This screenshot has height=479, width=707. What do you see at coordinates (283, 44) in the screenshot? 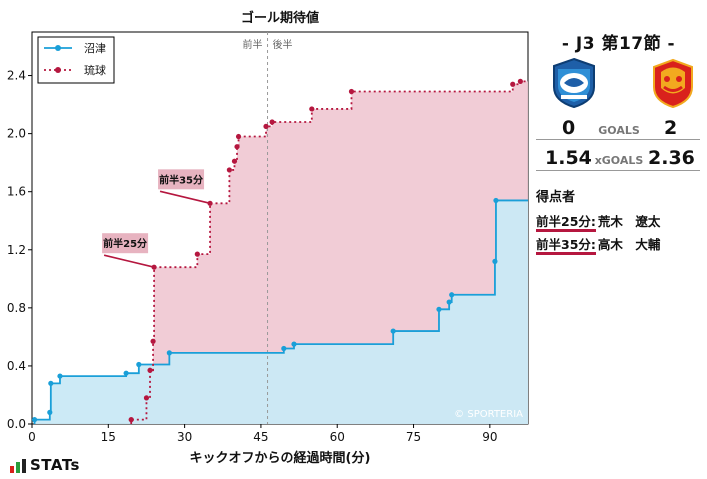
I see `second-half-label: 後半` at bounding box center [283, 44].